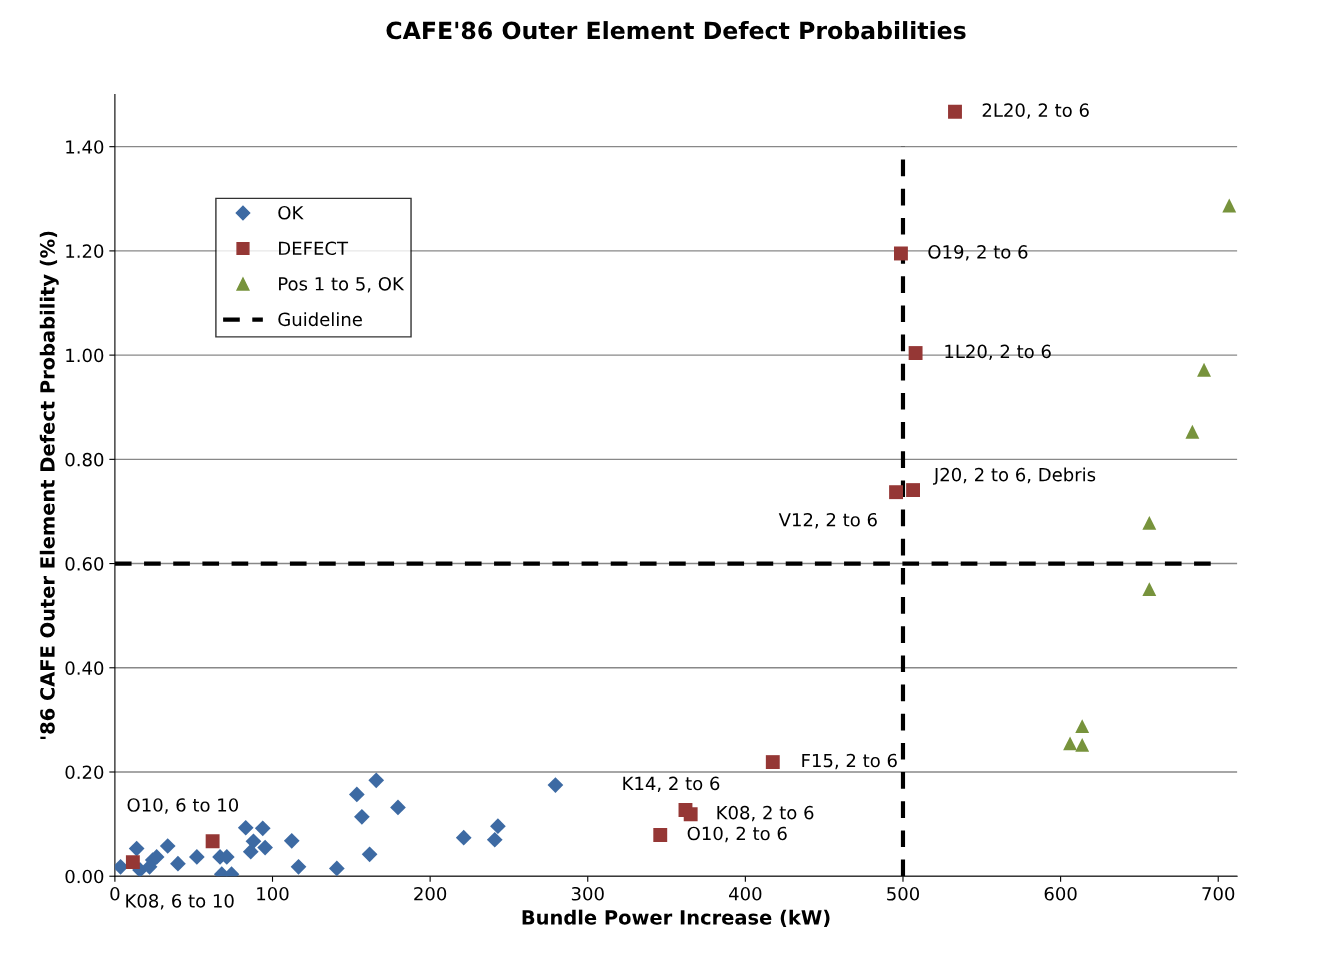 This screenshot has height=965, width=1336. Describe the element at coordinates (430, 893) in the screenshot. I see `x-tick-label: 200` at that location.